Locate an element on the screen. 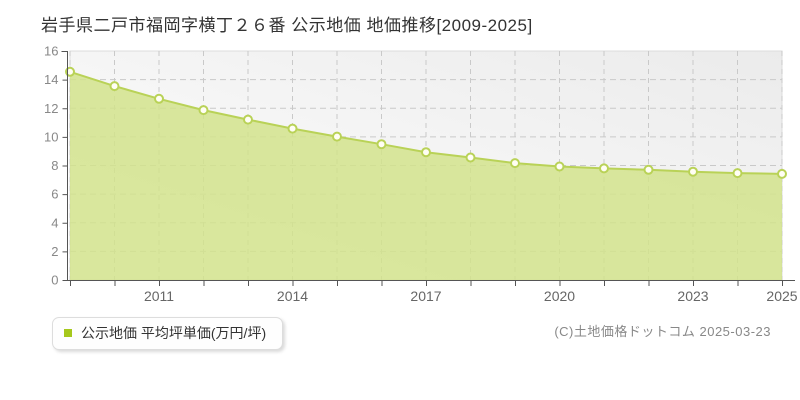 This screenshot has width=800, height=400. svg-text: 2011 is located at coordinates (159, 296).